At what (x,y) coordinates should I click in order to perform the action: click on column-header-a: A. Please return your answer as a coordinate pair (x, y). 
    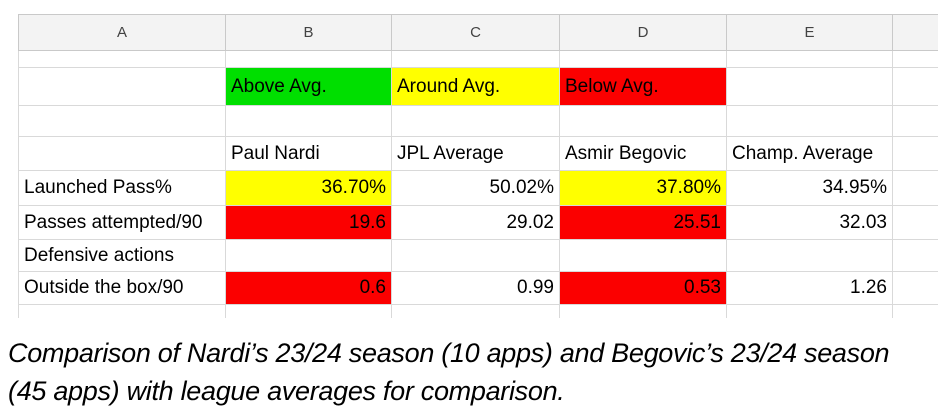
    Looking at the image, I should click on (122, 32).